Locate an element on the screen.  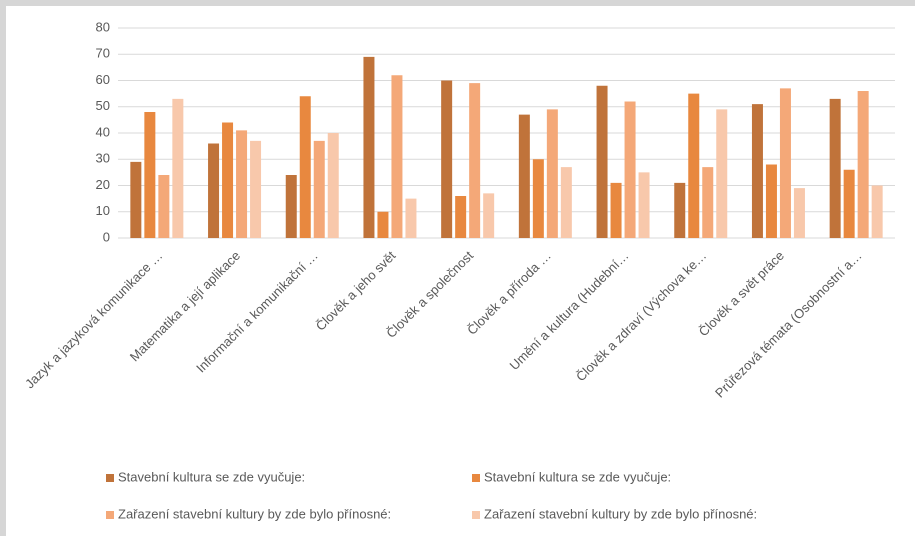
y-tick-label: 40 is located at coordinates (103, 131).